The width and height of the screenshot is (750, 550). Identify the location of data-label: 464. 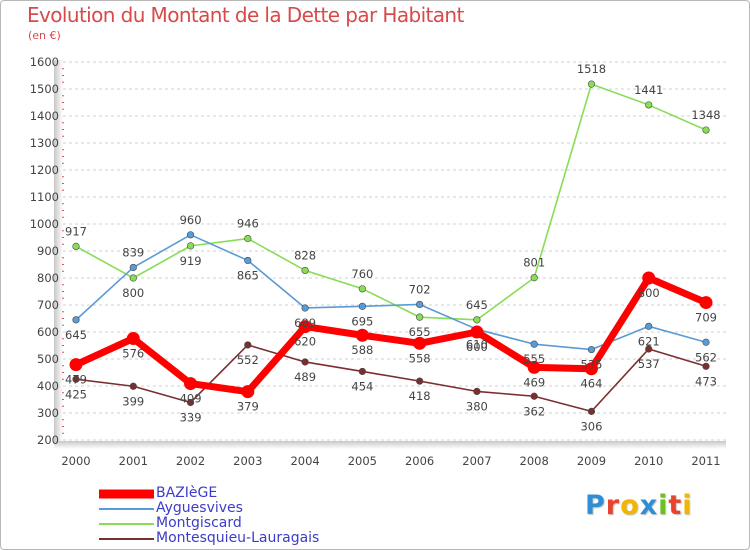
(591, 384).